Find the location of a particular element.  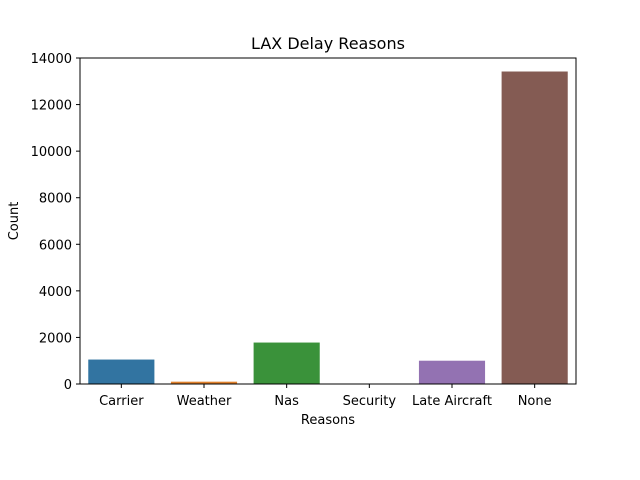

x-axis-label: Reasons is located at coordinates (328, 420).